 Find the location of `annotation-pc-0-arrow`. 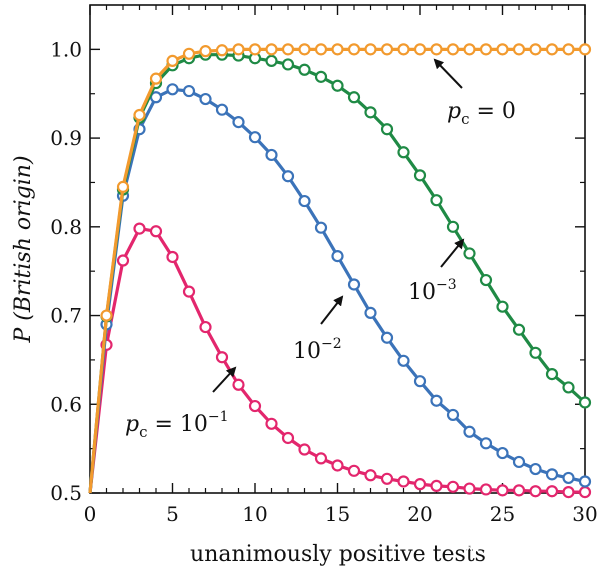

annotation-pc-0-arrow is located at coordinates (448, 73).